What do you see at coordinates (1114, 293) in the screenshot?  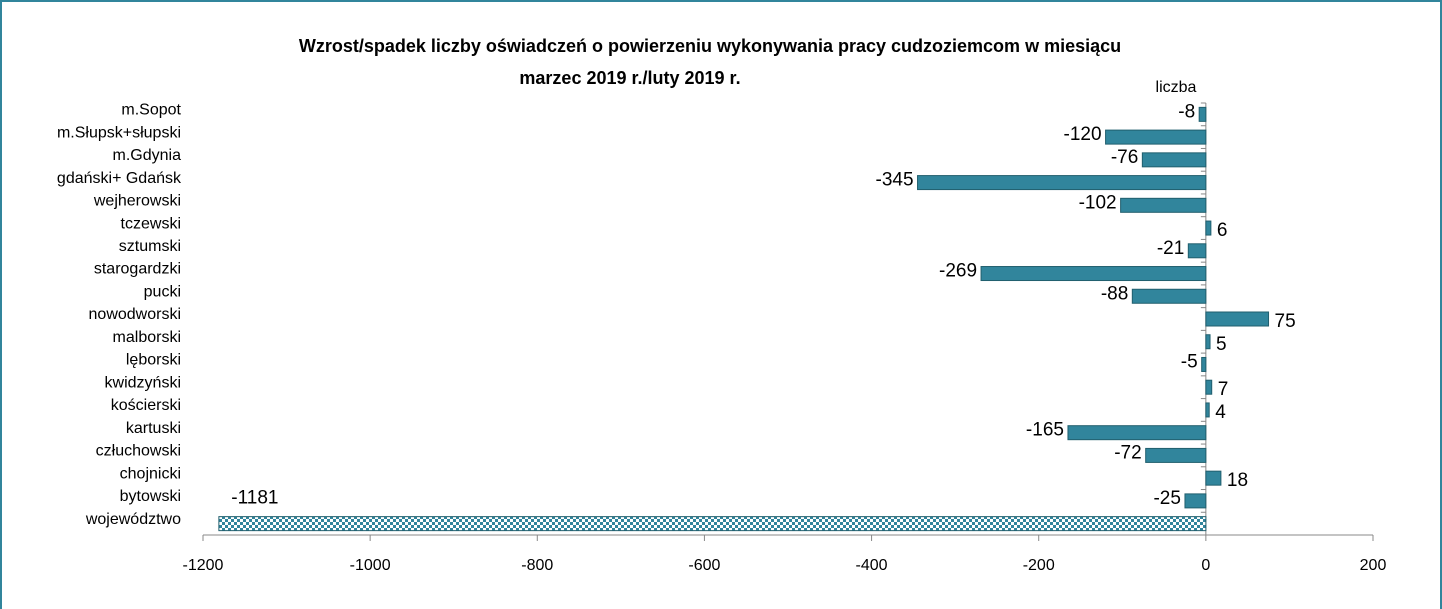 I see `value-label: -88` at bounding box center [1114, 293].